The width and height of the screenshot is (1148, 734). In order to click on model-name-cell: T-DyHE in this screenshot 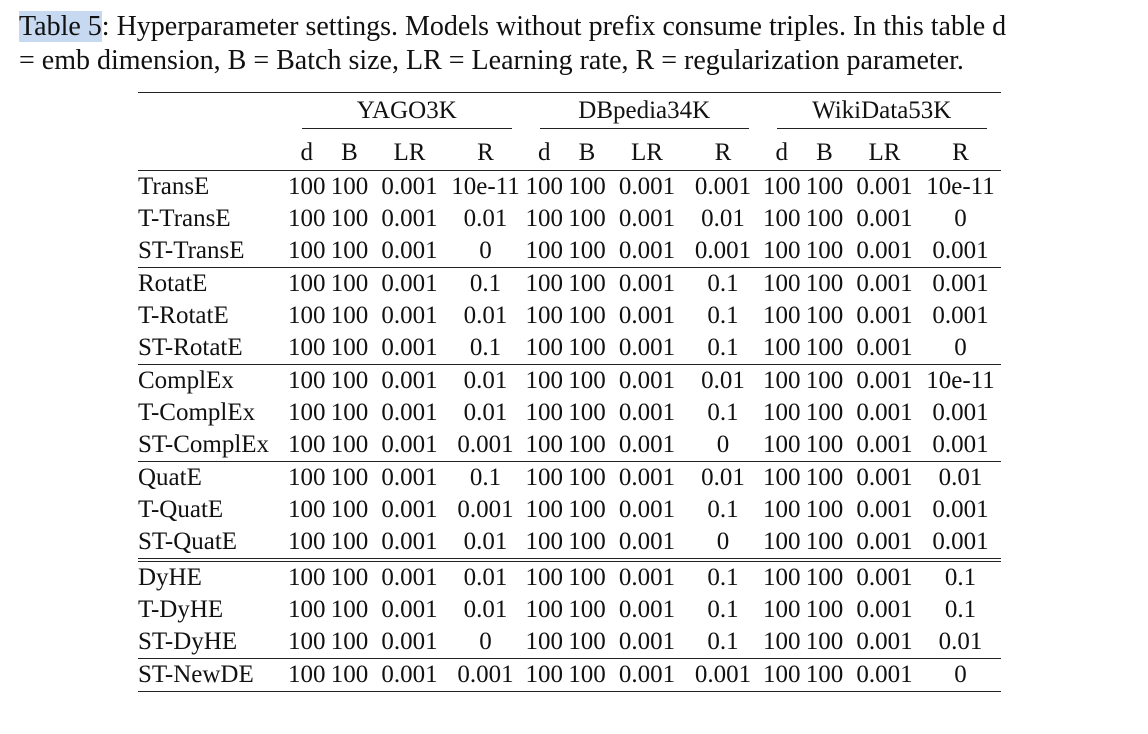, I will do `click(181, 609)`.